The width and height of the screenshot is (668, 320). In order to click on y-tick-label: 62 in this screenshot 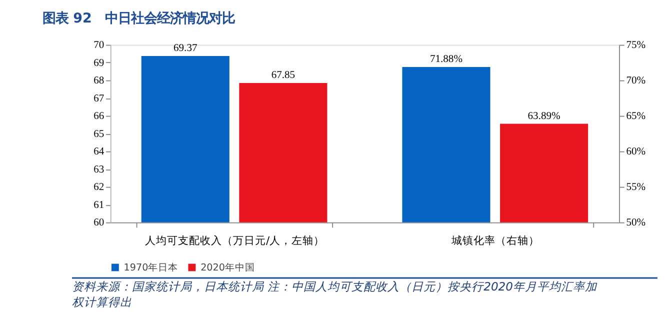, I will do `click(99, 188)`.